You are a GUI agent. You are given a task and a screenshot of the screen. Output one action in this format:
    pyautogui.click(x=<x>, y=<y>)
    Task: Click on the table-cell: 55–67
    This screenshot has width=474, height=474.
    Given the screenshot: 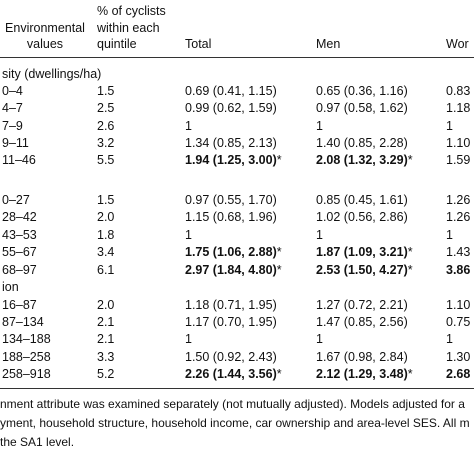 What is the action you would take?
    pyautogui.click(x=19, y=252)
    